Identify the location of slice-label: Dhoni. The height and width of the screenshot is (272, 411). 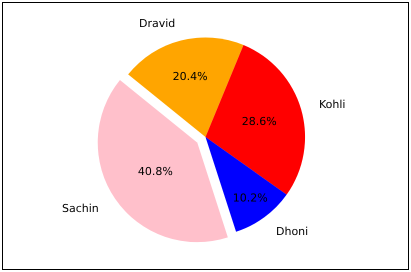
(292, 231).